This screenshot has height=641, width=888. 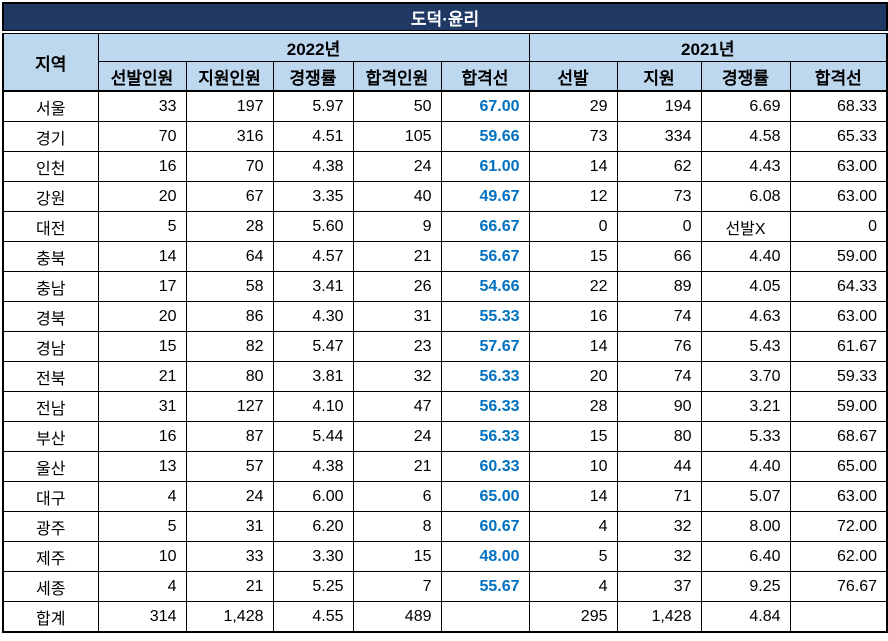 What do you see at coordinates (745, 316) in the screenshot?
I see `value-cell: 4.63` at bounding box center [745, 316].